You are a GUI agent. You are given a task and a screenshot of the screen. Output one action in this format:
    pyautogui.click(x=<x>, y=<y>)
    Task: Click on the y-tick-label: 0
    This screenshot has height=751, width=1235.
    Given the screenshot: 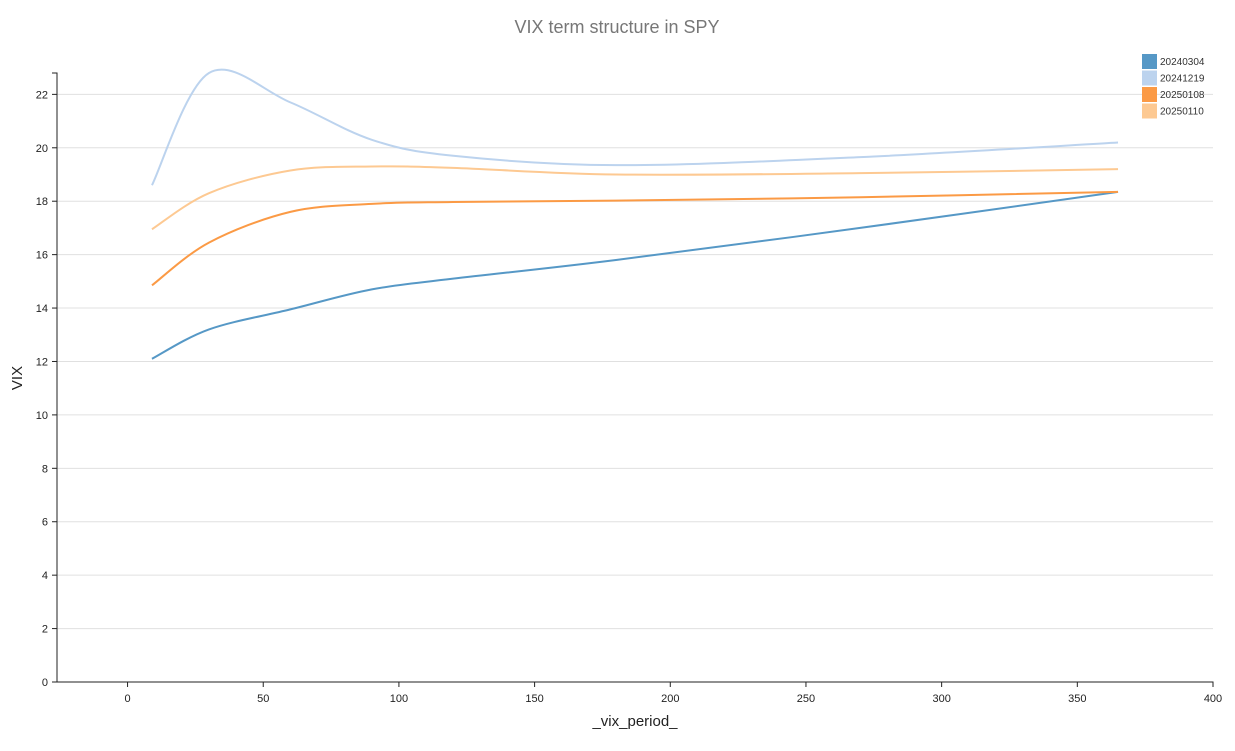 What is the action you would take?
    pyautogui.click(x=45, y=683)
    